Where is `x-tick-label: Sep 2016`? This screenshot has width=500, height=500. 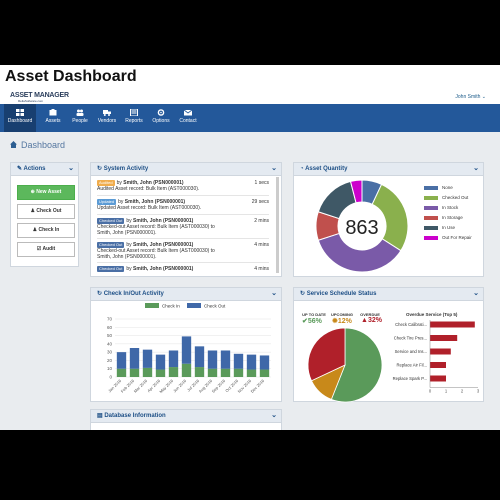
x-tick-label: Sep 2016 is located at coordinates (219, 386).